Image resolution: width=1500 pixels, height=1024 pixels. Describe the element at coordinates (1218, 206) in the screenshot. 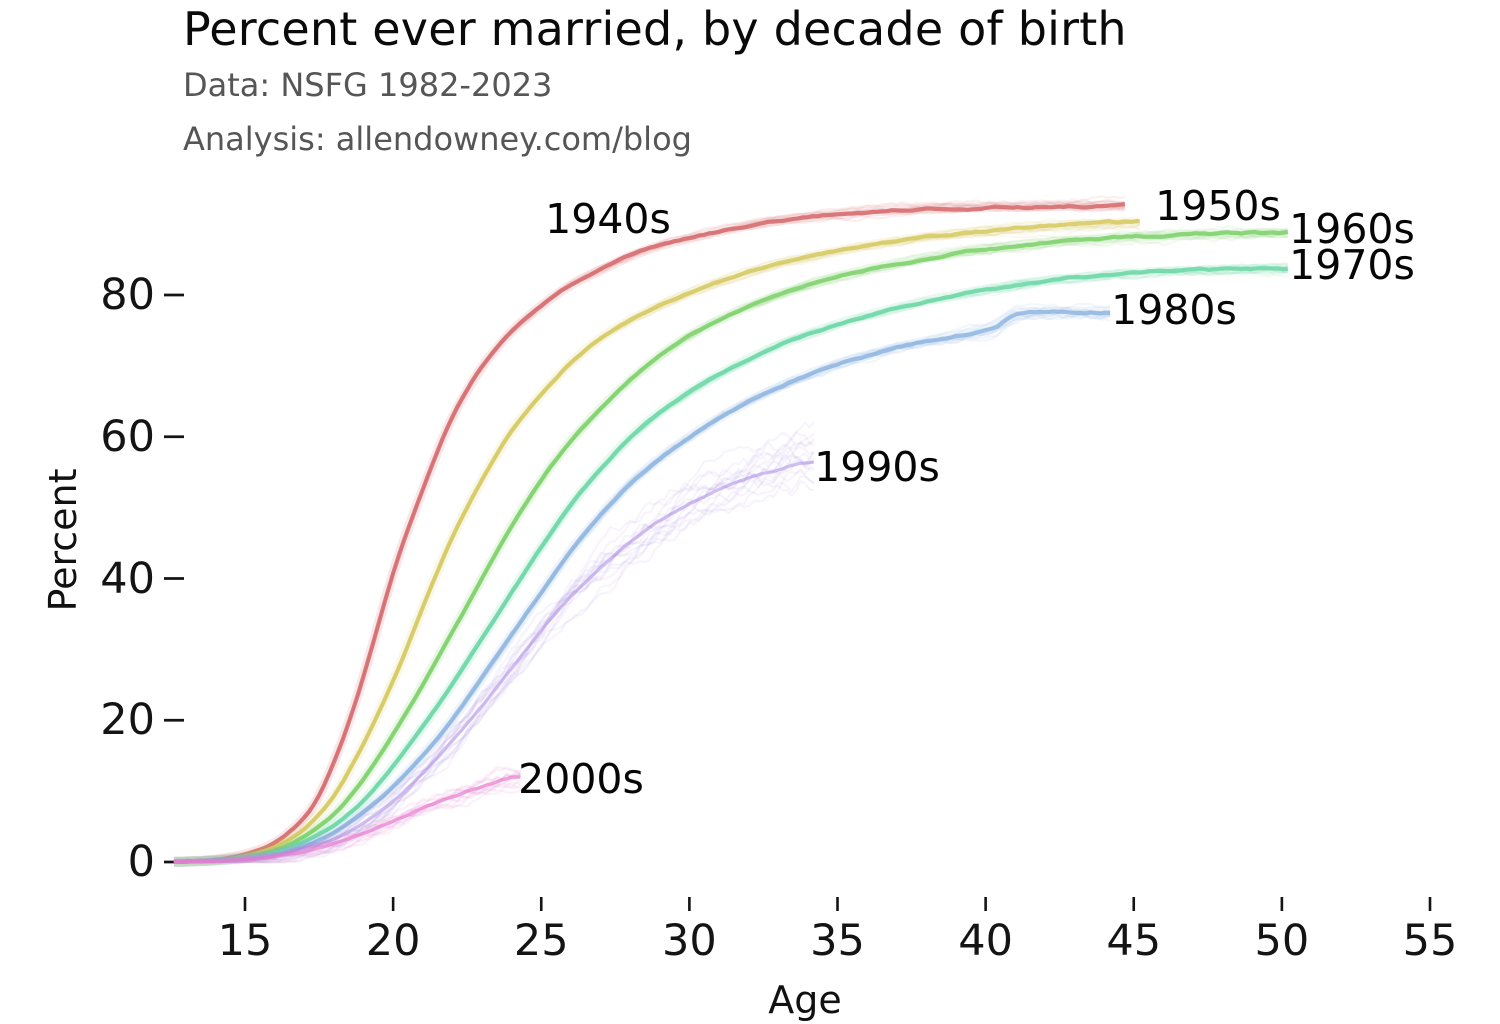

I see `decade-label-1950s: 1950s` at that location.